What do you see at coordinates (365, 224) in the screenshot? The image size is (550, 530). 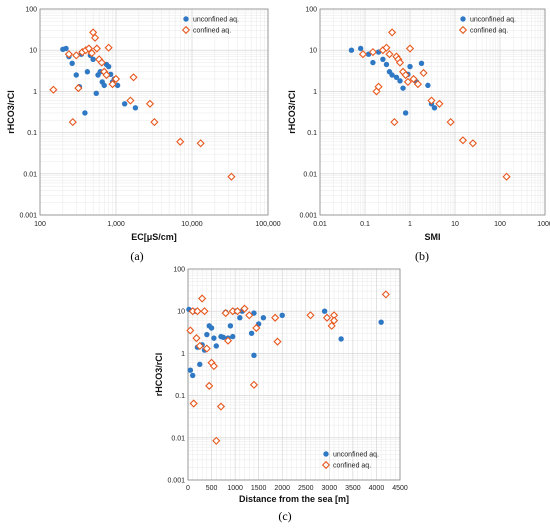 I see `x-tick-label: 0.1` at bounding box center [365, 224].